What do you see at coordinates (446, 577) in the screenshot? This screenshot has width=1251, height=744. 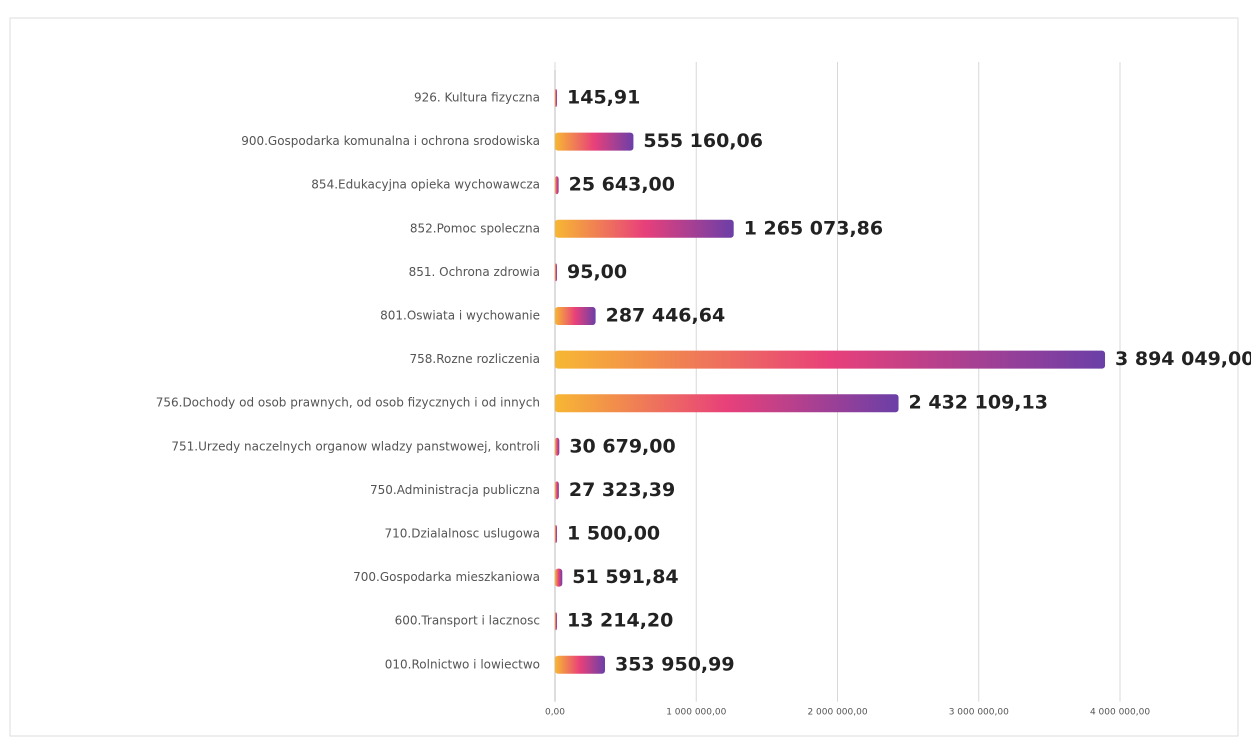 I see `y-tick-label: 700.Gospodarka mieszkaniowa` at bounding box center [446, 577].